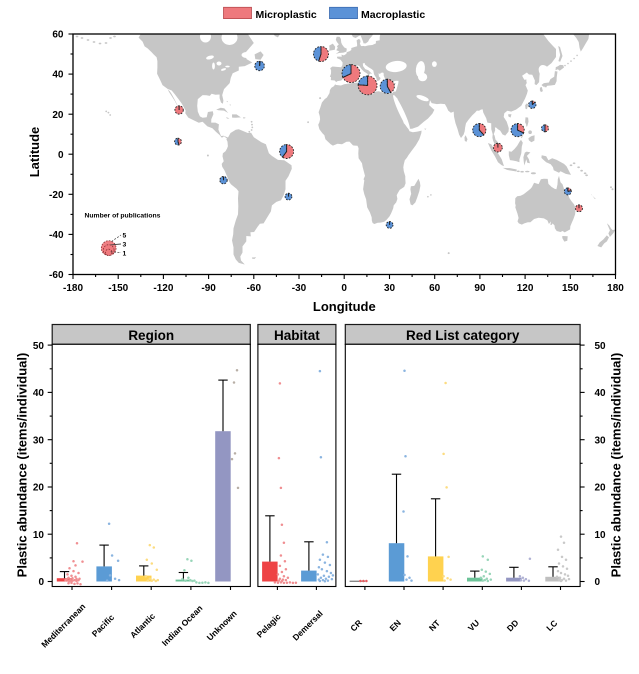 This screenshot has height=674, width=639. Describe the element at coordinates (125, 236) in the screenshot. I see `svg-text: 5` at that location.